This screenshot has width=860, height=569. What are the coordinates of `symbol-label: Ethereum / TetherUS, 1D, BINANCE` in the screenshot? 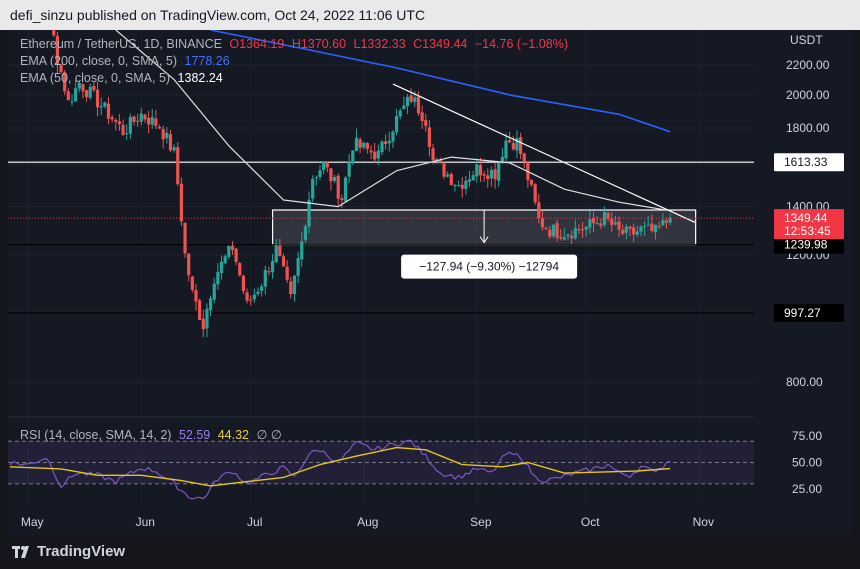 It's located at (121, 44).